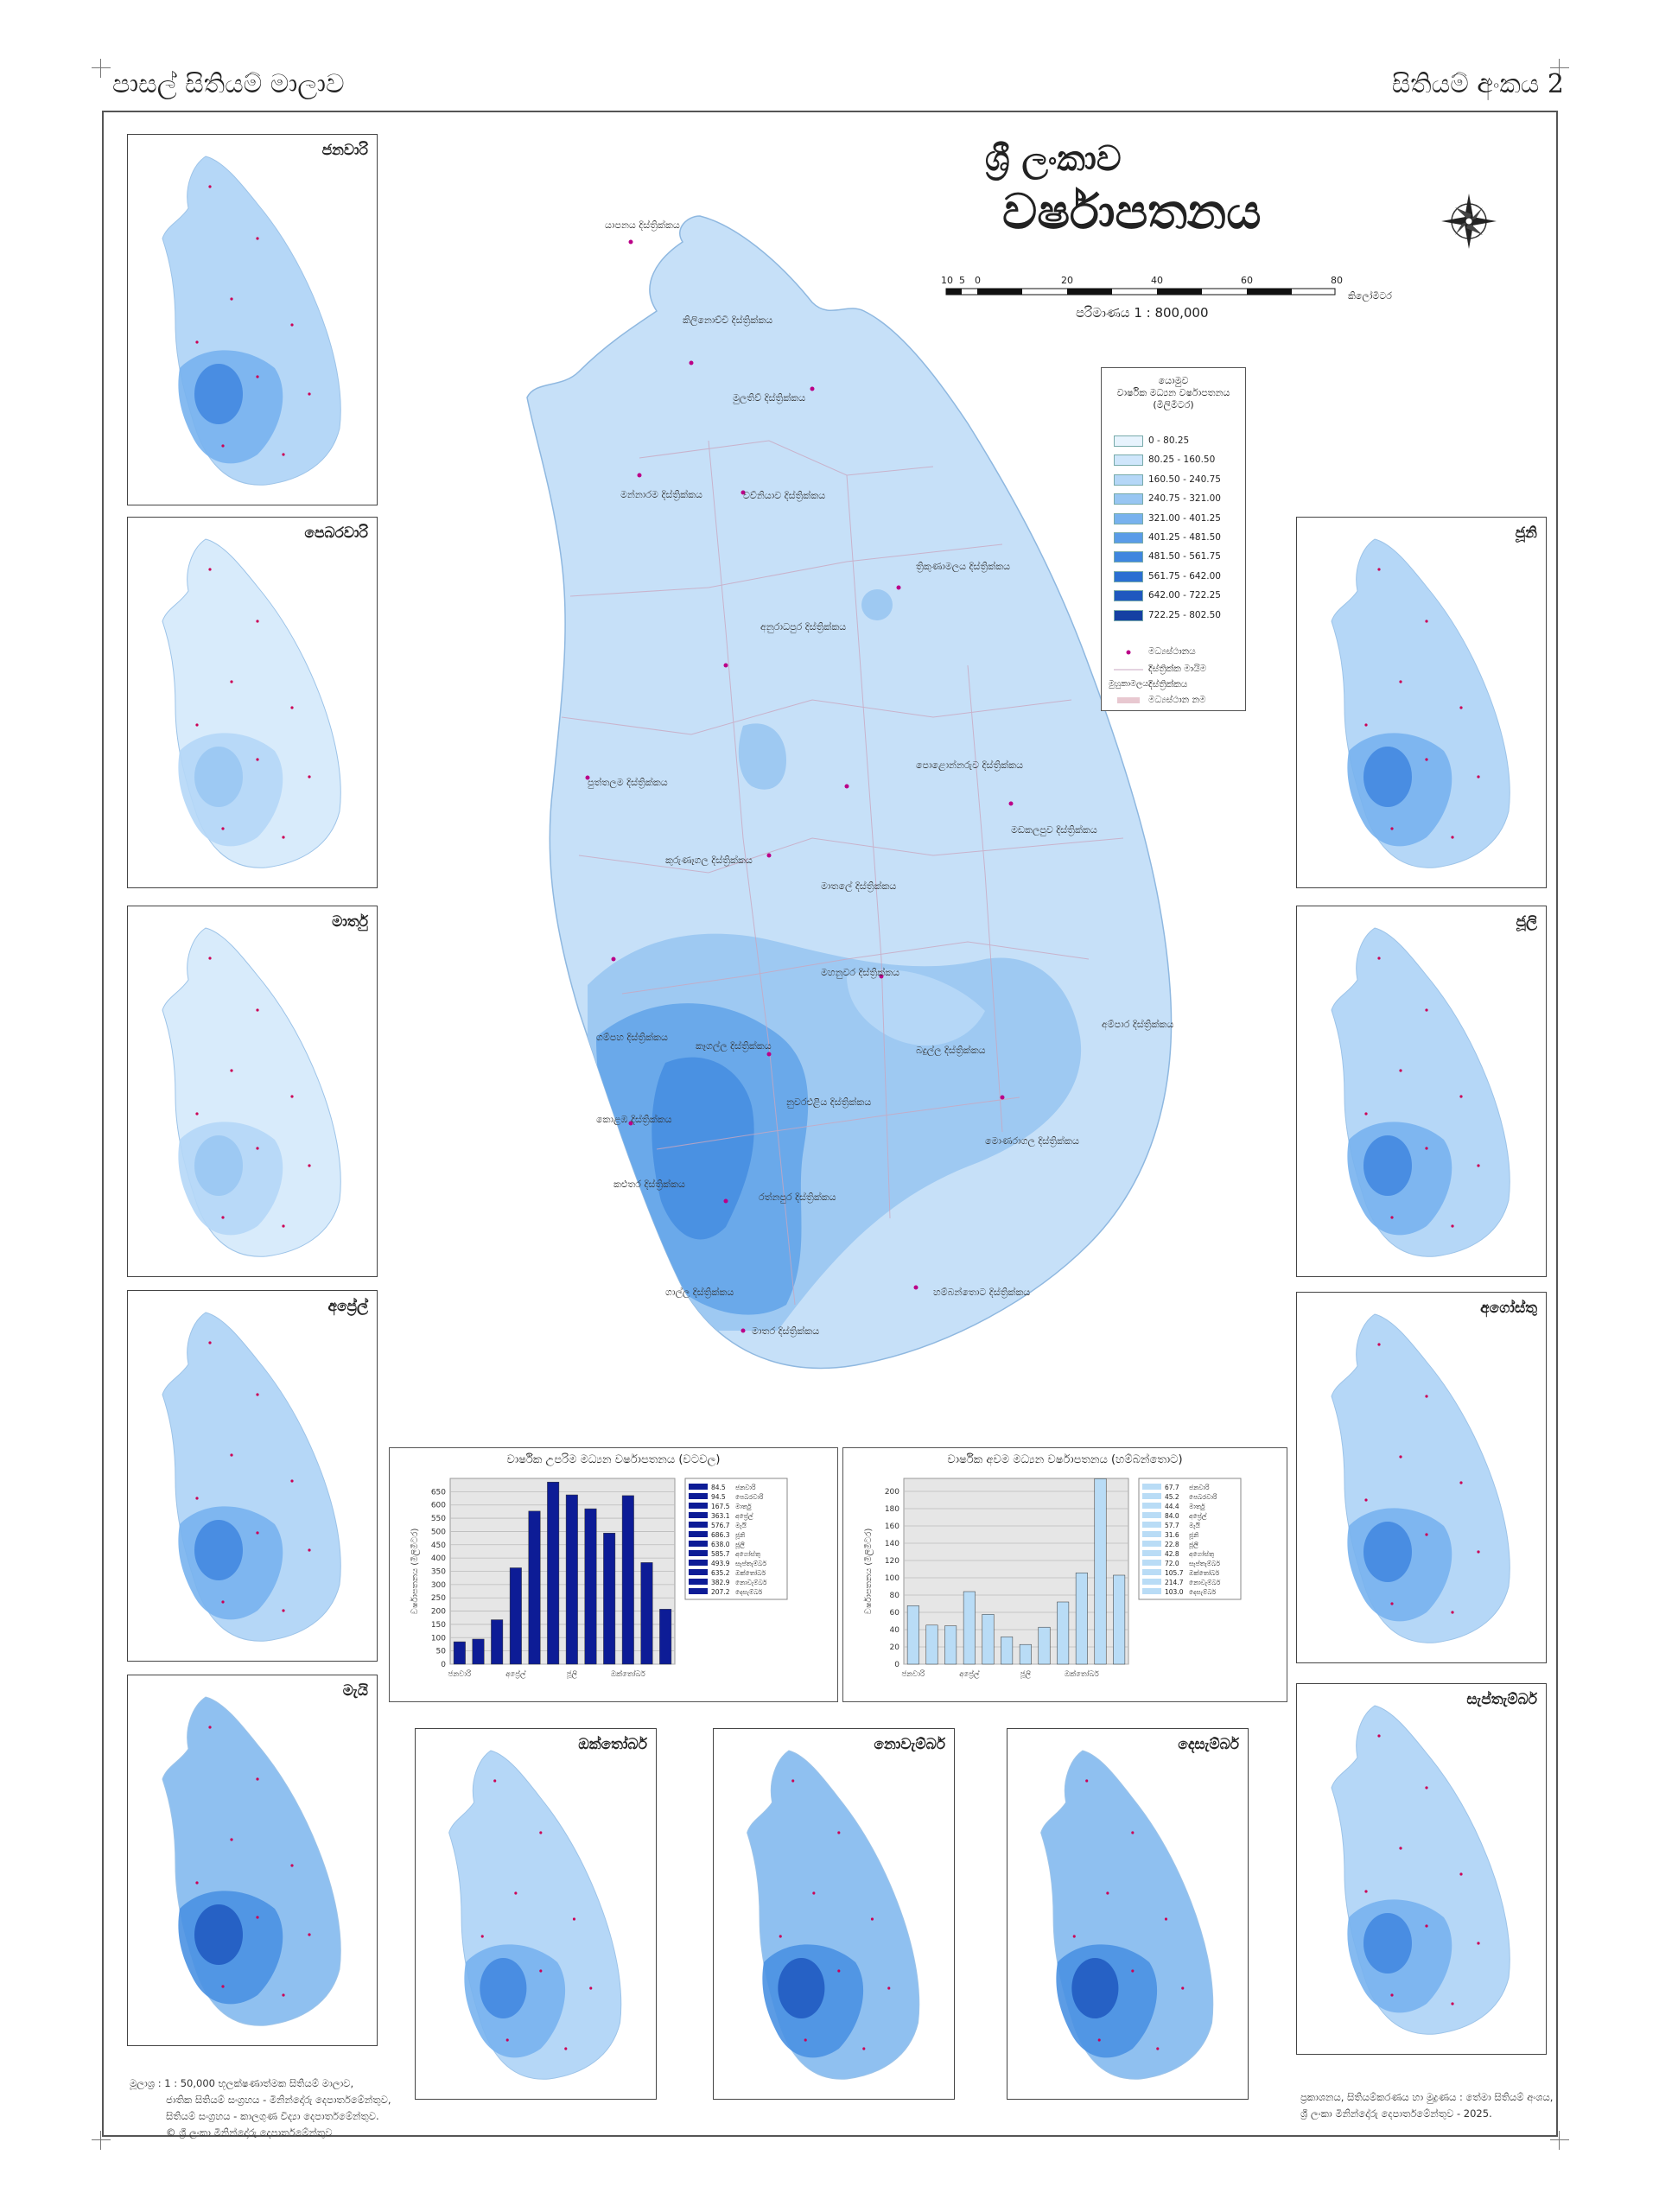 This screenshot has width=1659, height=2212. I want to click on legend-class: 642.00 - 722.25, so click(1176, 596).